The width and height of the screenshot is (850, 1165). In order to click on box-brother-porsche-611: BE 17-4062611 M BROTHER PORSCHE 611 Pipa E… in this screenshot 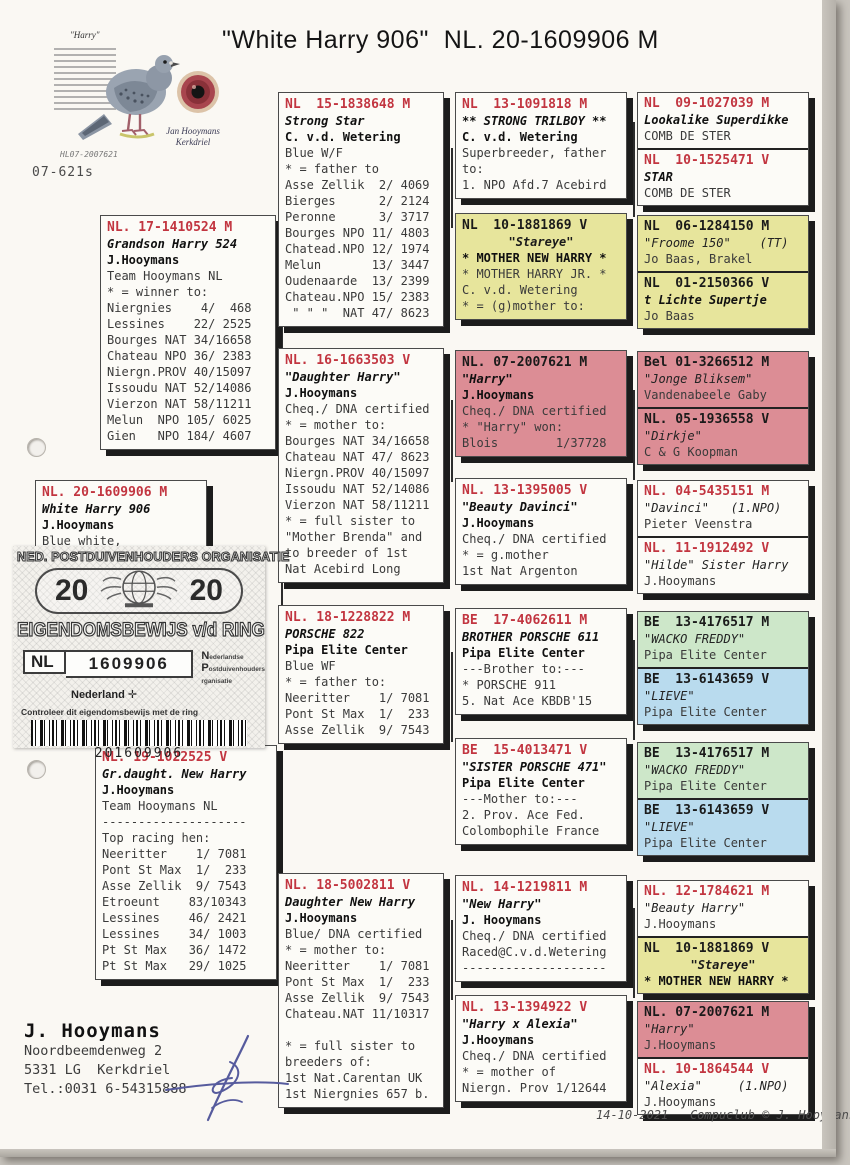, I will do `click(541, 661)`.